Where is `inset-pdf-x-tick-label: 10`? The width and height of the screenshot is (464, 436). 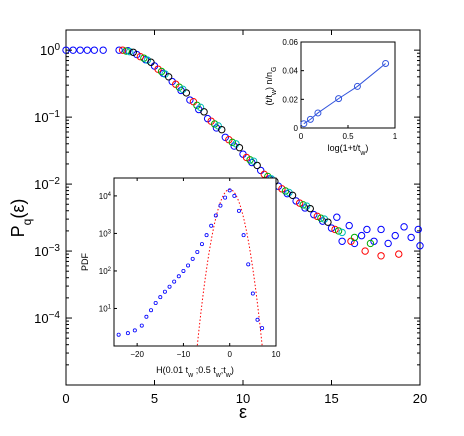
inset-pdf-x-tick-label: 10 is located at coordinates (276, 354).